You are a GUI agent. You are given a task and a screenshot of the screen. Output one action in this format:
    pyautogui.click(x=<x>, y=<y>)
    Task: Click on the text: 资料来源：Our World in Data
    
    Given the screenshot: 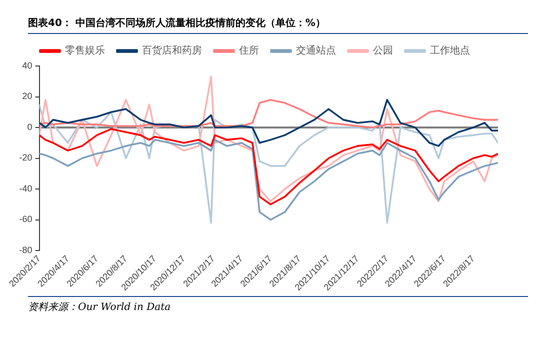 What is the action you would take?
    pyautogui.click(x=100, y=307)
    